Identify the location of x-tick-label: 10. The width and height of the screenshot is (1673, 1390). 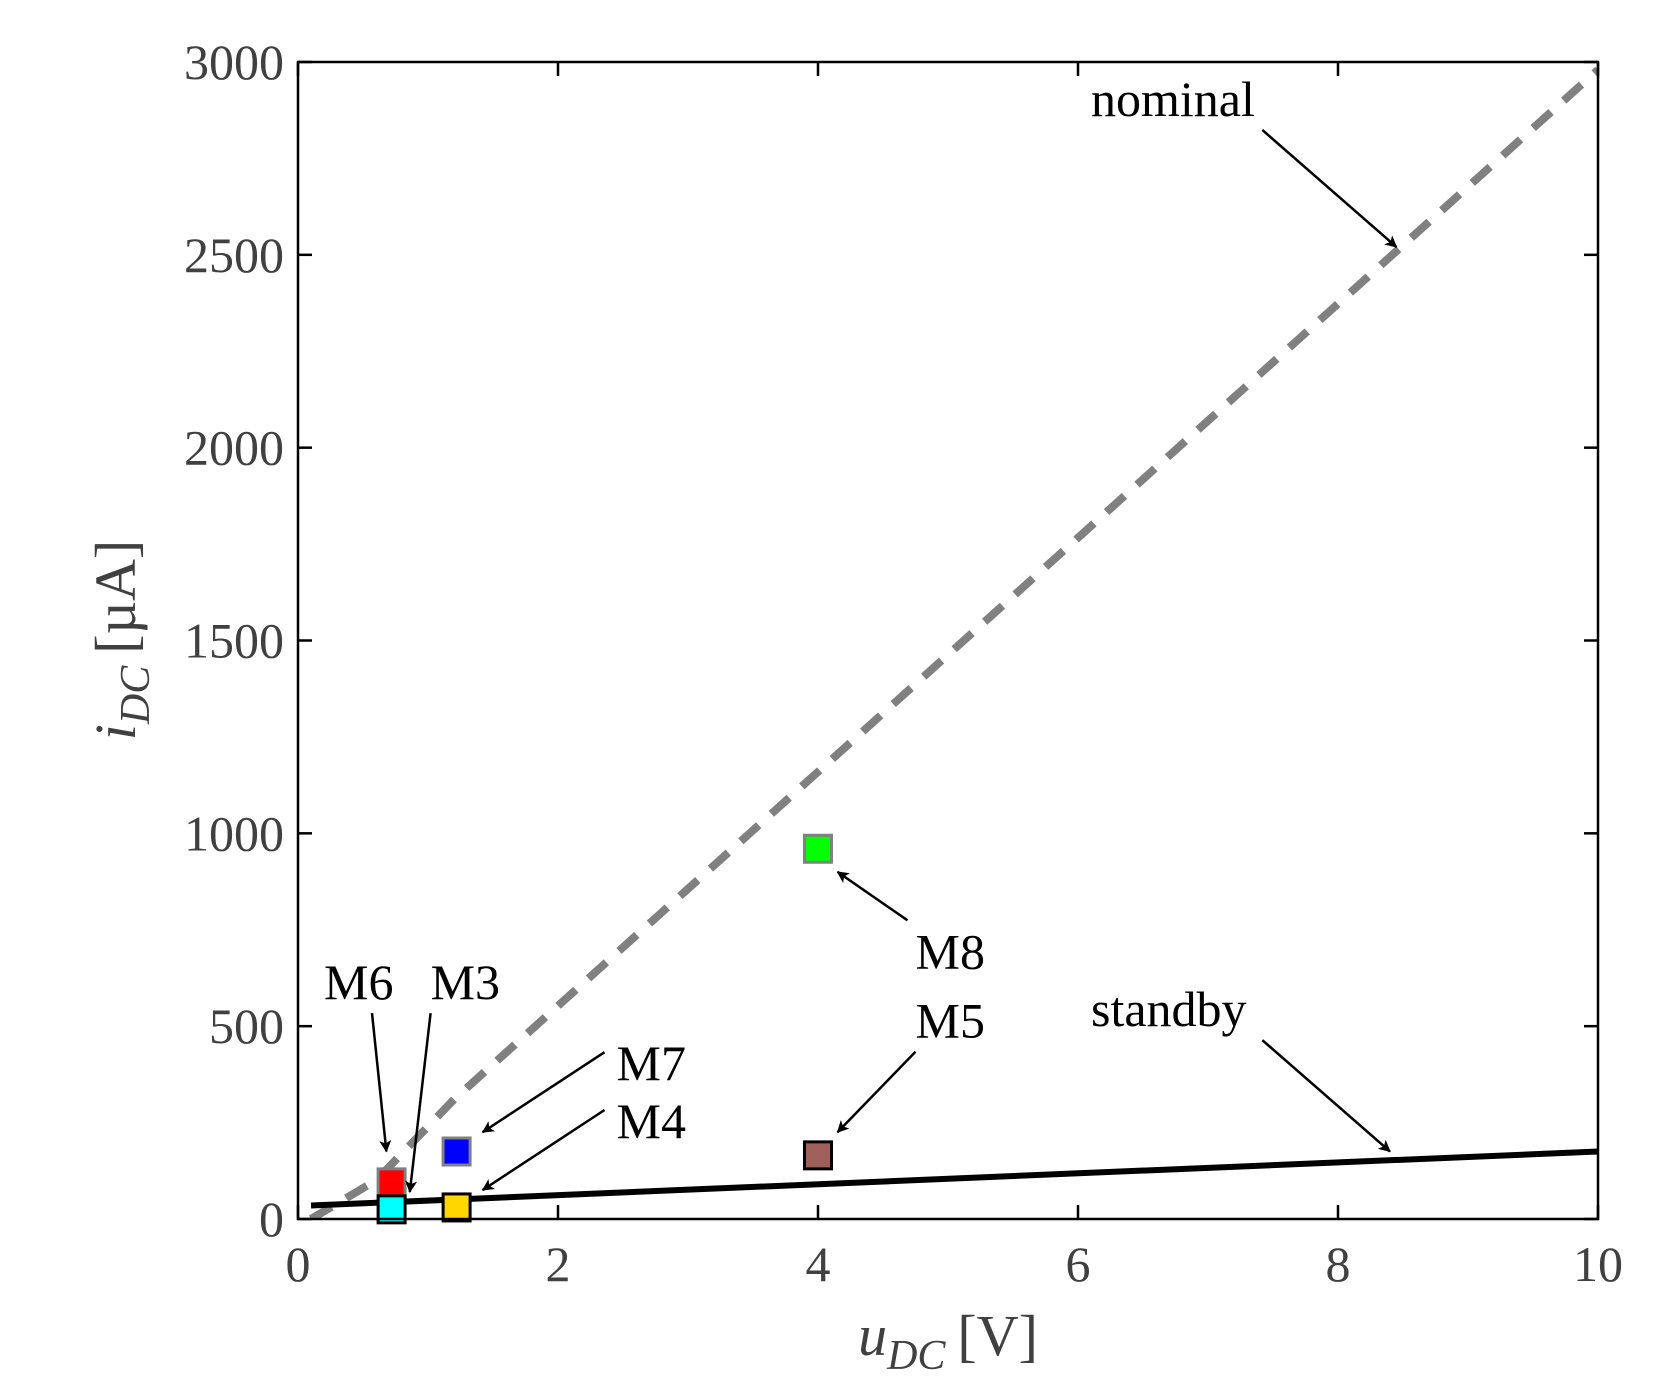
(1598, 1264).